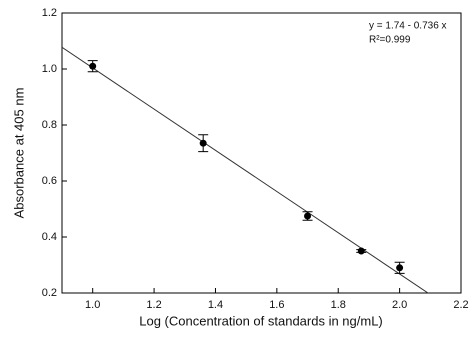  I want to click on x-tick-label: 1.4, so click(215, 305).